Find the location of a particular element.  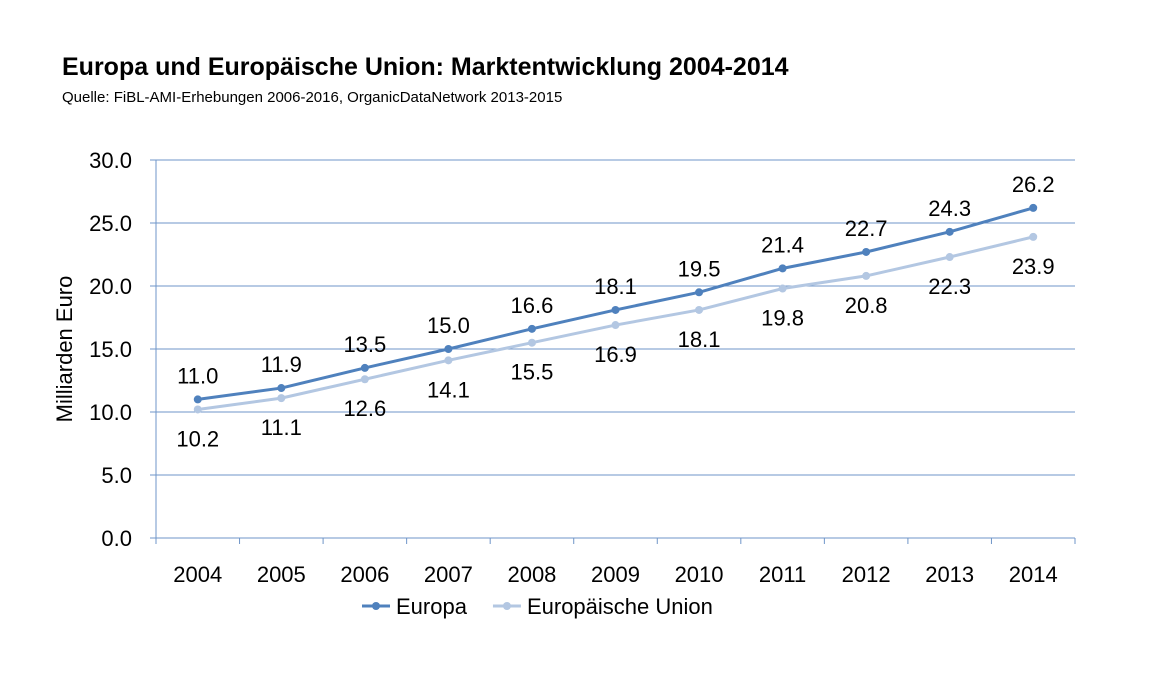

y-tick-label: 10.0 is located at coordinates (110, 412).